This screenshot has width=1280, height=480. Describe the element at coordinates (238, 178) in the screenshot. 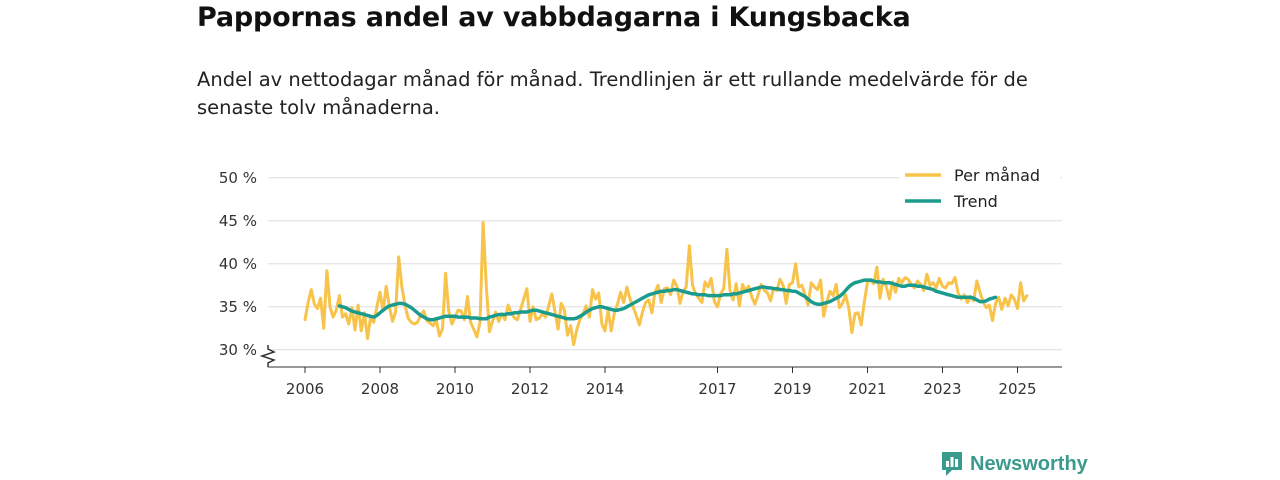

I see `y-tick-label: 50 %` at that location.